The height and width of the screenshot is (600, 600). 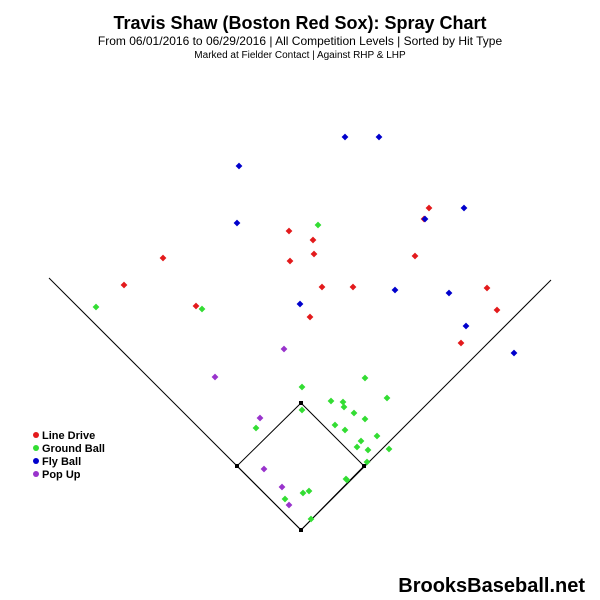 I want to click on first-base, so click(x=364, y=466).